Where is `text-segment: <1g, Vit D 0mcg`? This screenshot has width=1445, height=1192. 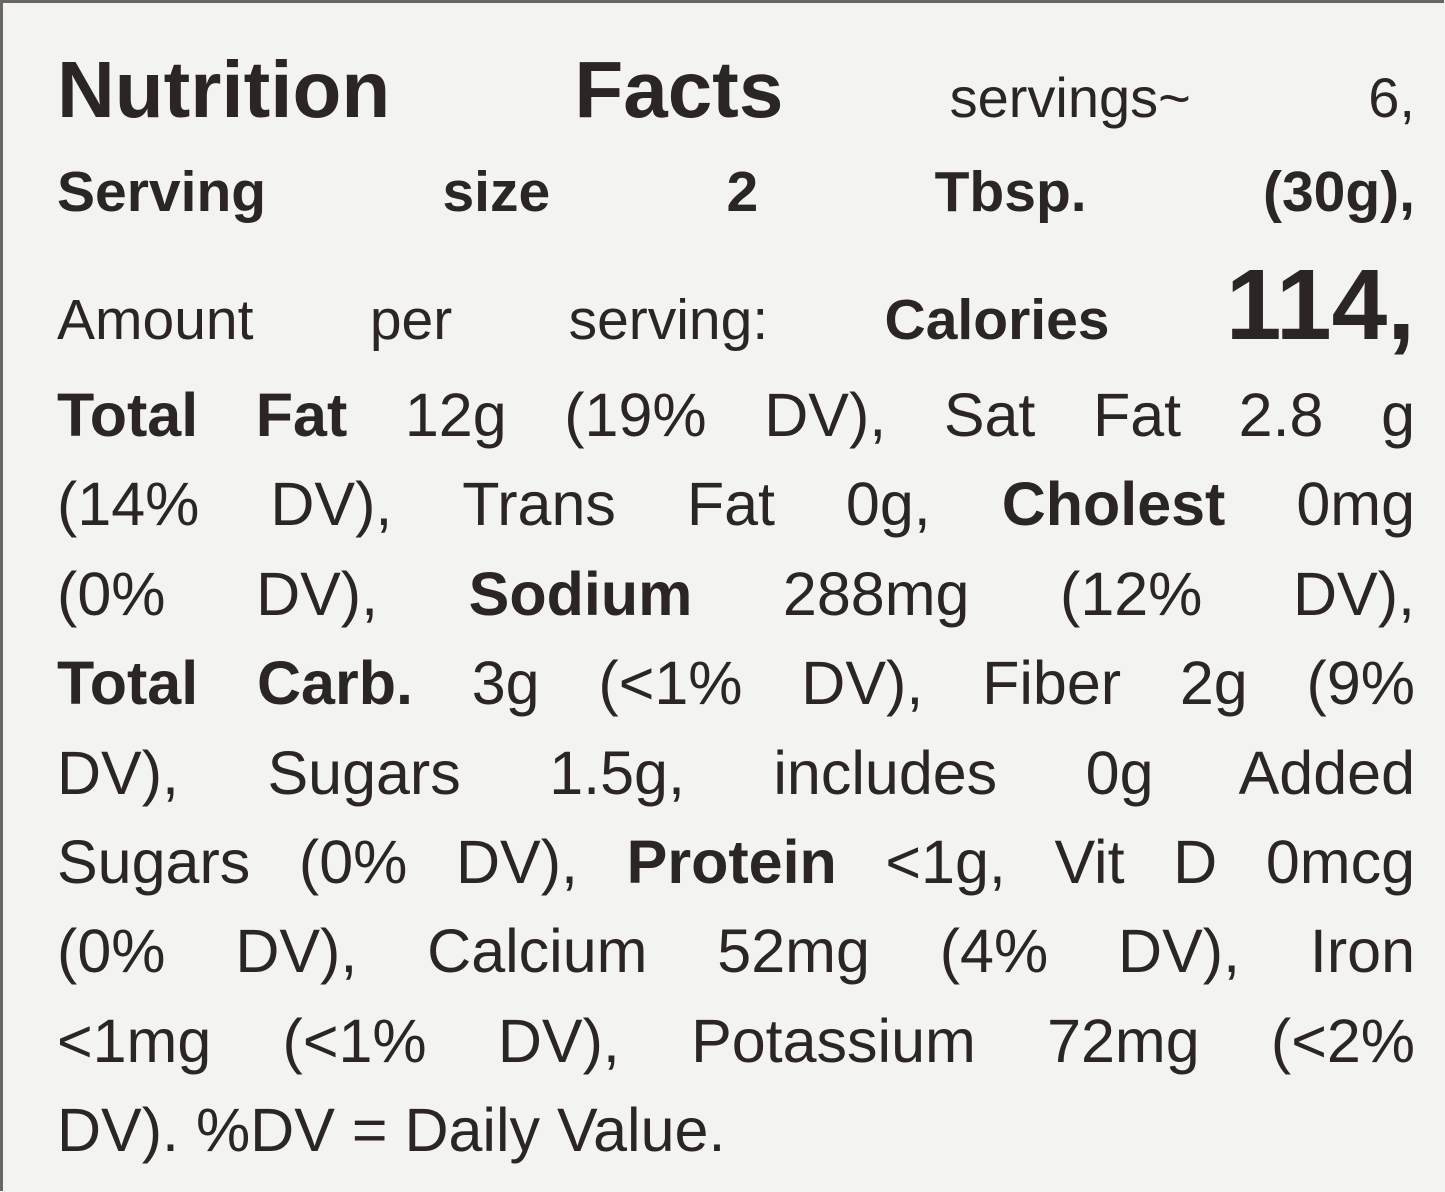 text-segment: <1g, Vit D 0mcg is located at coordinates (1125, 862).